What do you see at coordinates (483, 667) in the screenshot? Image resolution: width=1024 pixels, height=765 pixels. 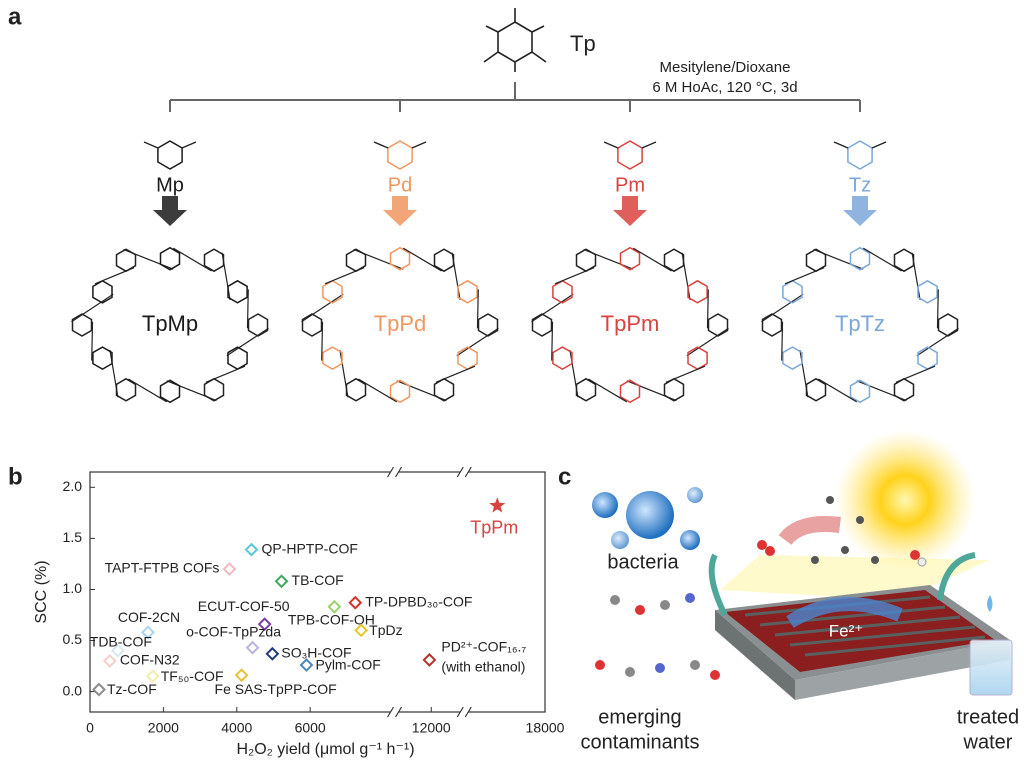 I see `point-note: (with ethanol)` at bounding box center [483, 667].